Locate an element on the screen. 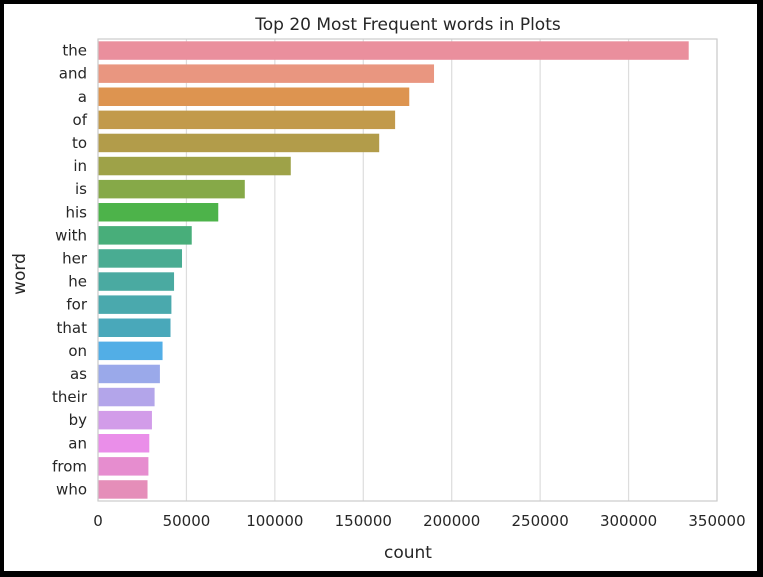 The width and height of the screenshot is (763, 577). y-tick-label: who is located at coordinates (71, 489).